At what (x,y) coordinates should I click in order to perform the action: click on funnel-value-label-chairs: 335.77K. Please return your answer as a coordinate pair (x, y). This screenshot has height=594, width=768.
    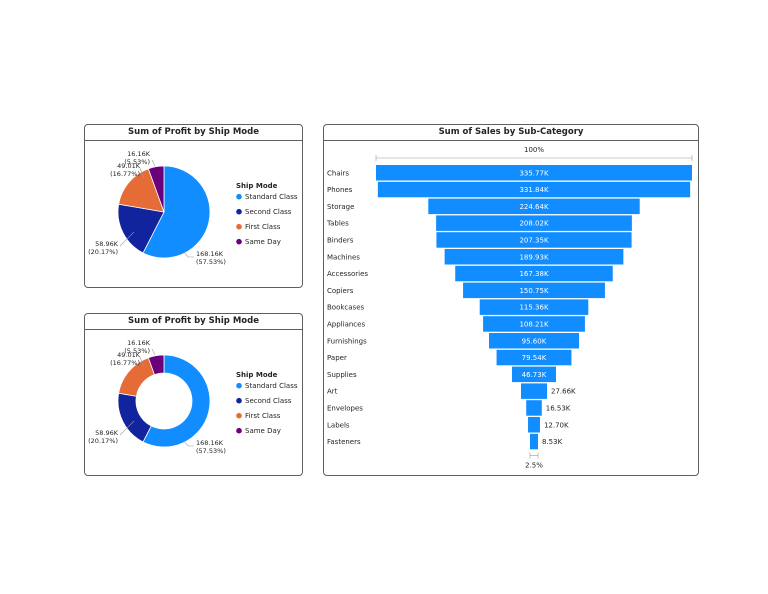
    Looking at the image, I should click on (533, 173).